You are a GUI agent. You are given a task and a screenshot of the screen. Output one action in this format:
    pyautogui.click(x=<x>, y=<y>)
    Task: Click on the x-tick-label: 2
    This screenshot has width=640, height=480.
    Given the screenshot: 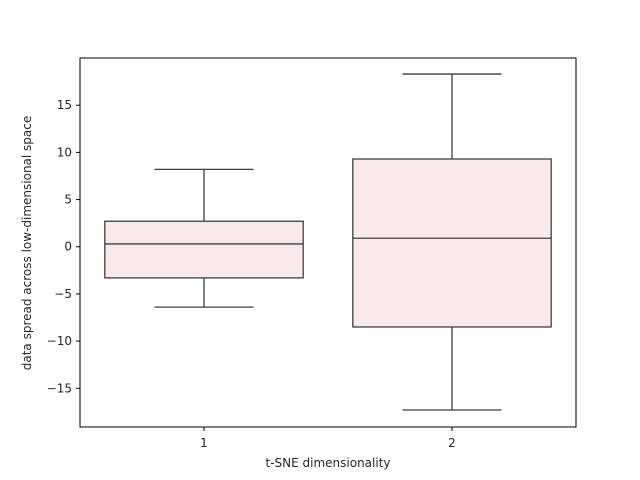 What is the action you would take?
    pyautogui.click(x=452, y=443)
    